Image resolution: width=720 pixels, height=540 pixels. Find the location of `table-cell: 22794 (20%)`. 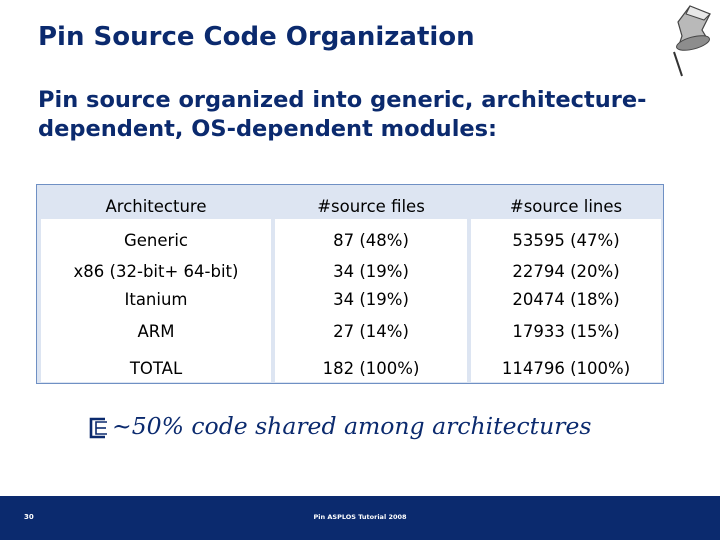

table-cell: 22794 (20%) is located at coordinates (566, 271).